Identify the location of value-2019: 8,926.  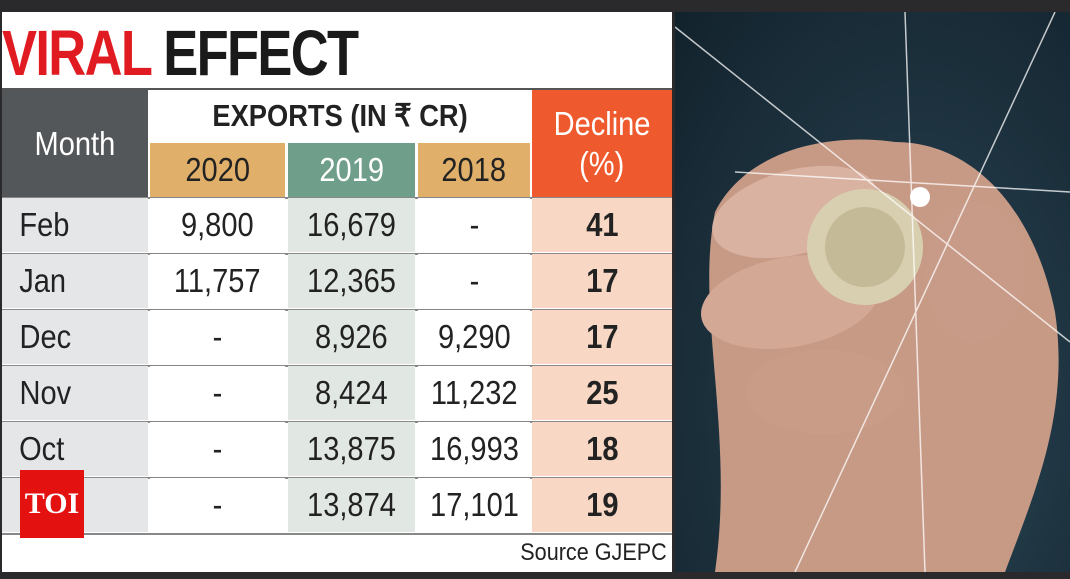
(351, 337).